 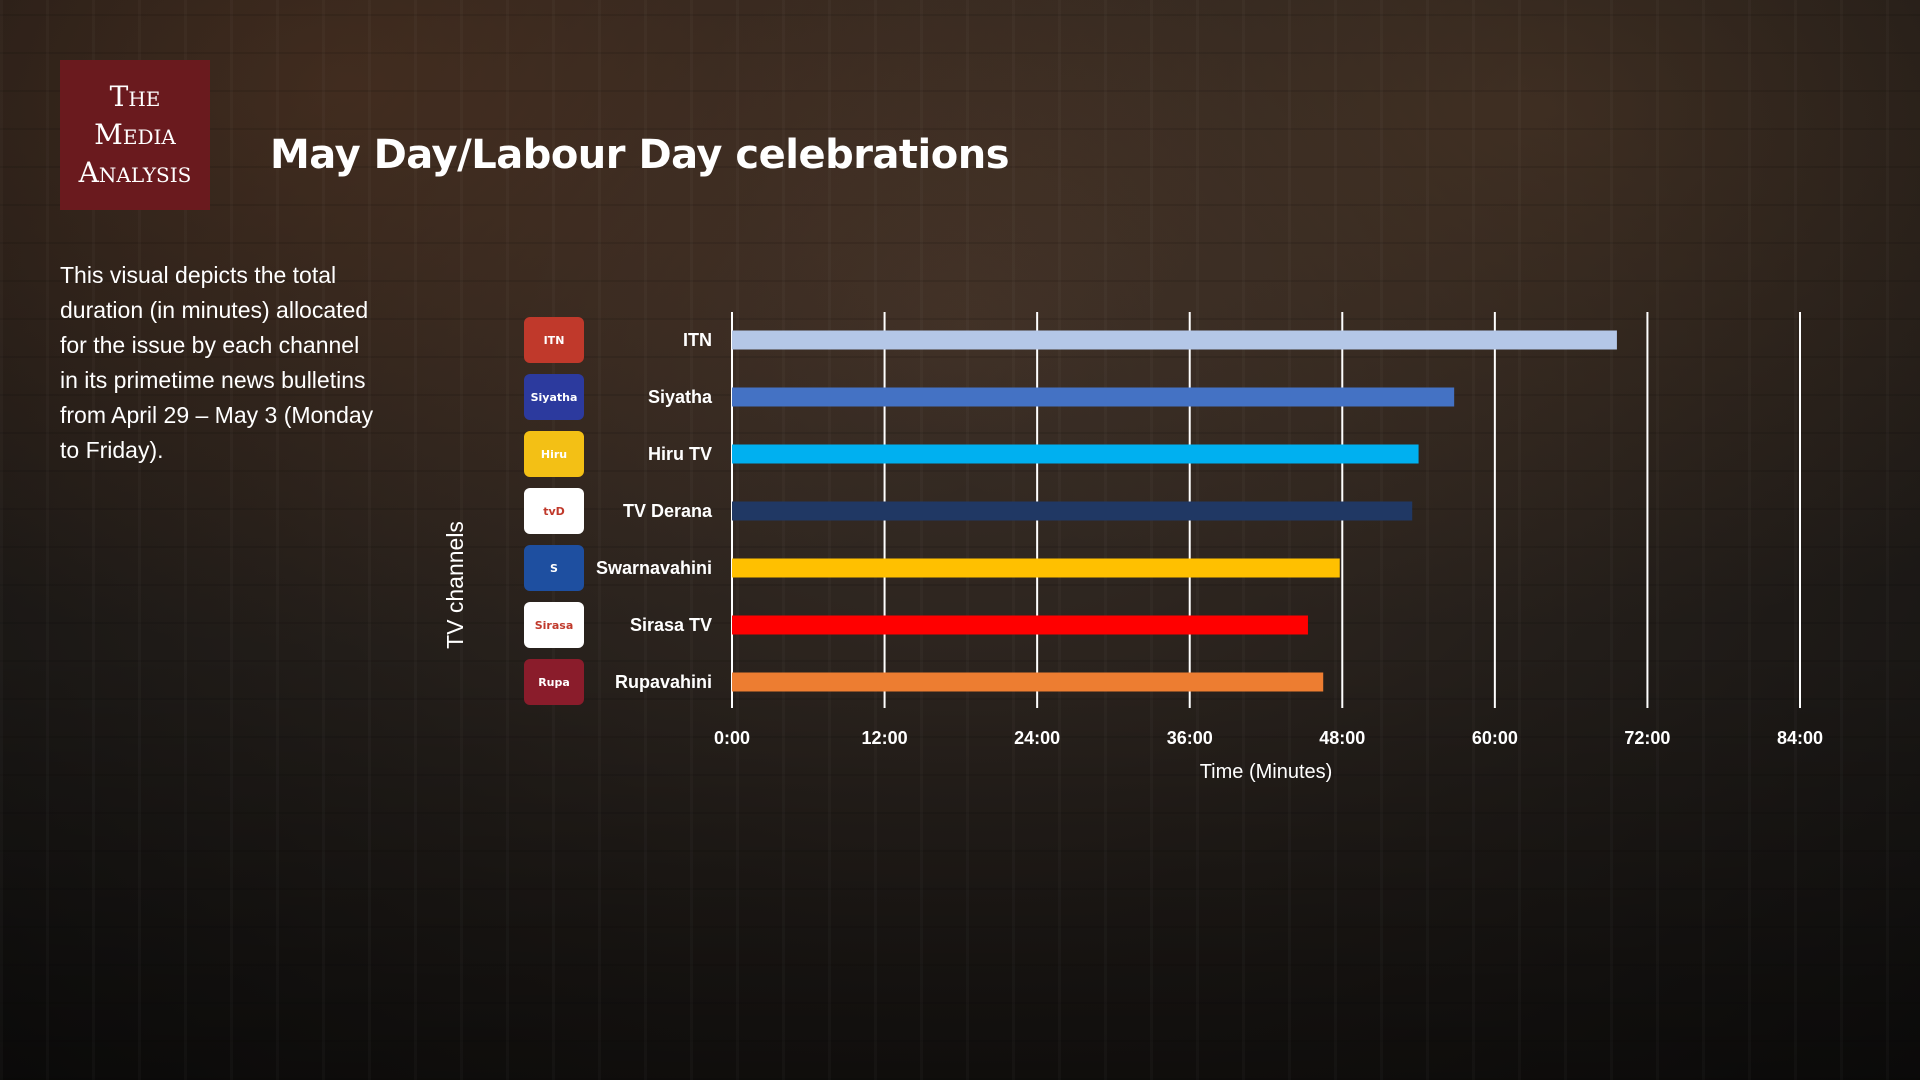 I want to click on category-label: Hiru TV, so click(x=680, y=454).